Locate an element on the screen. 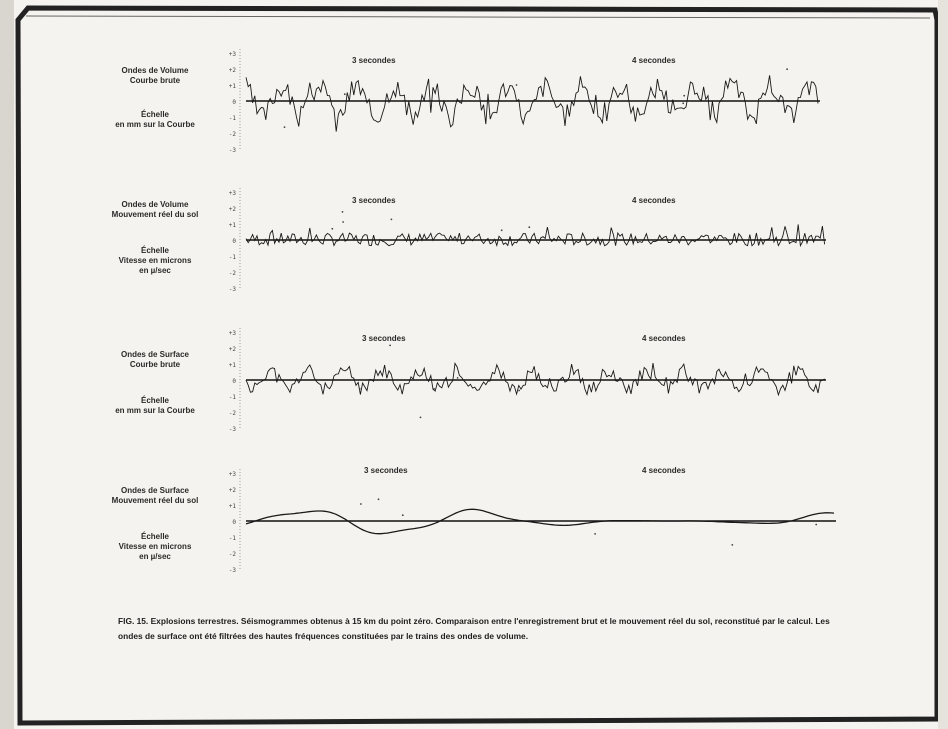  panel4-seismogram-trace is located at coordinates (540, 521).